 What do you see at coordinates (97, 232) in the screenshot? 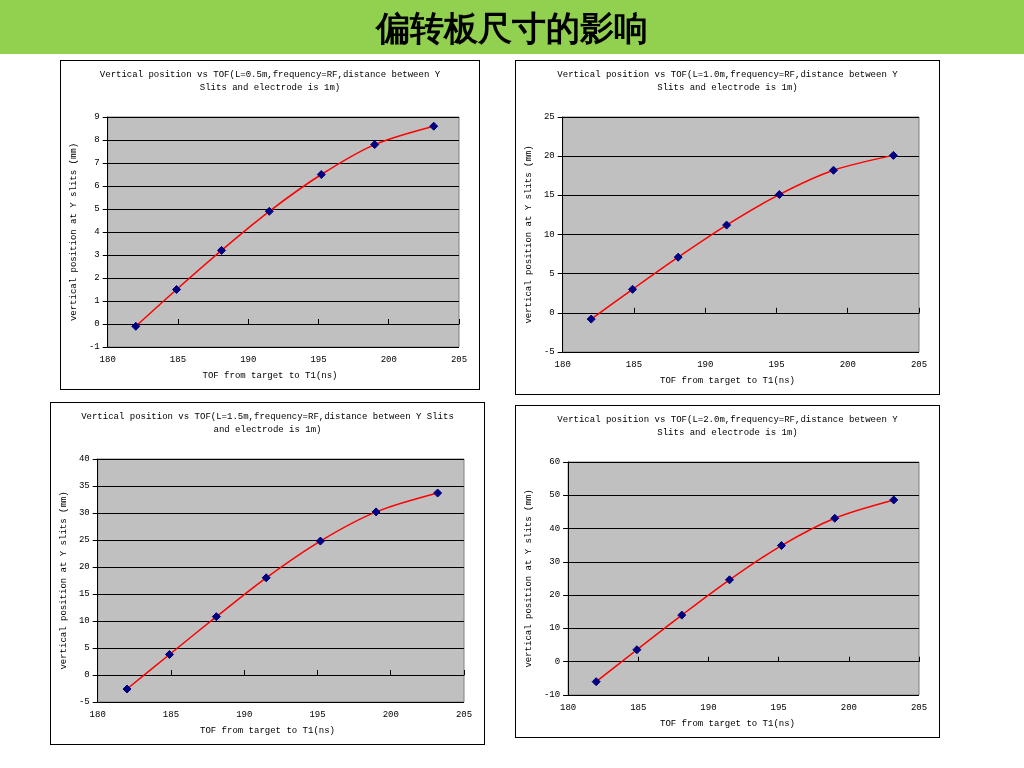
I see `y-tick-label: 4` at bounding box center [97, 232].